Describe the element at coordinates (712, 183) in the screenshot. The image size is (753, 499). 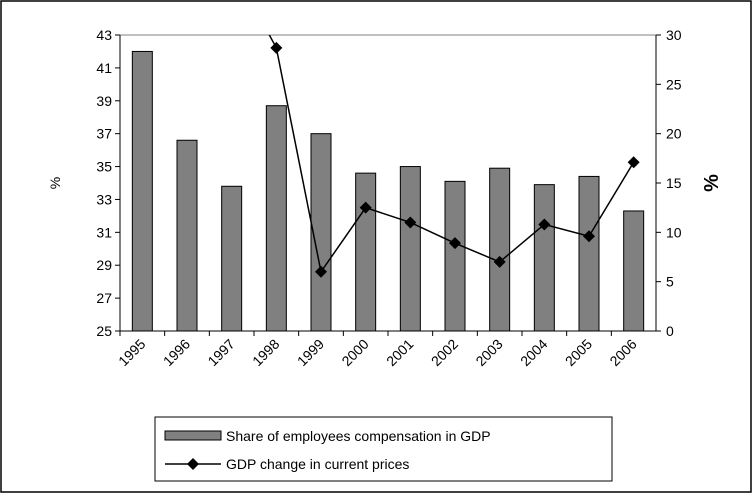
I see `y2-axis-label: %` at that location.